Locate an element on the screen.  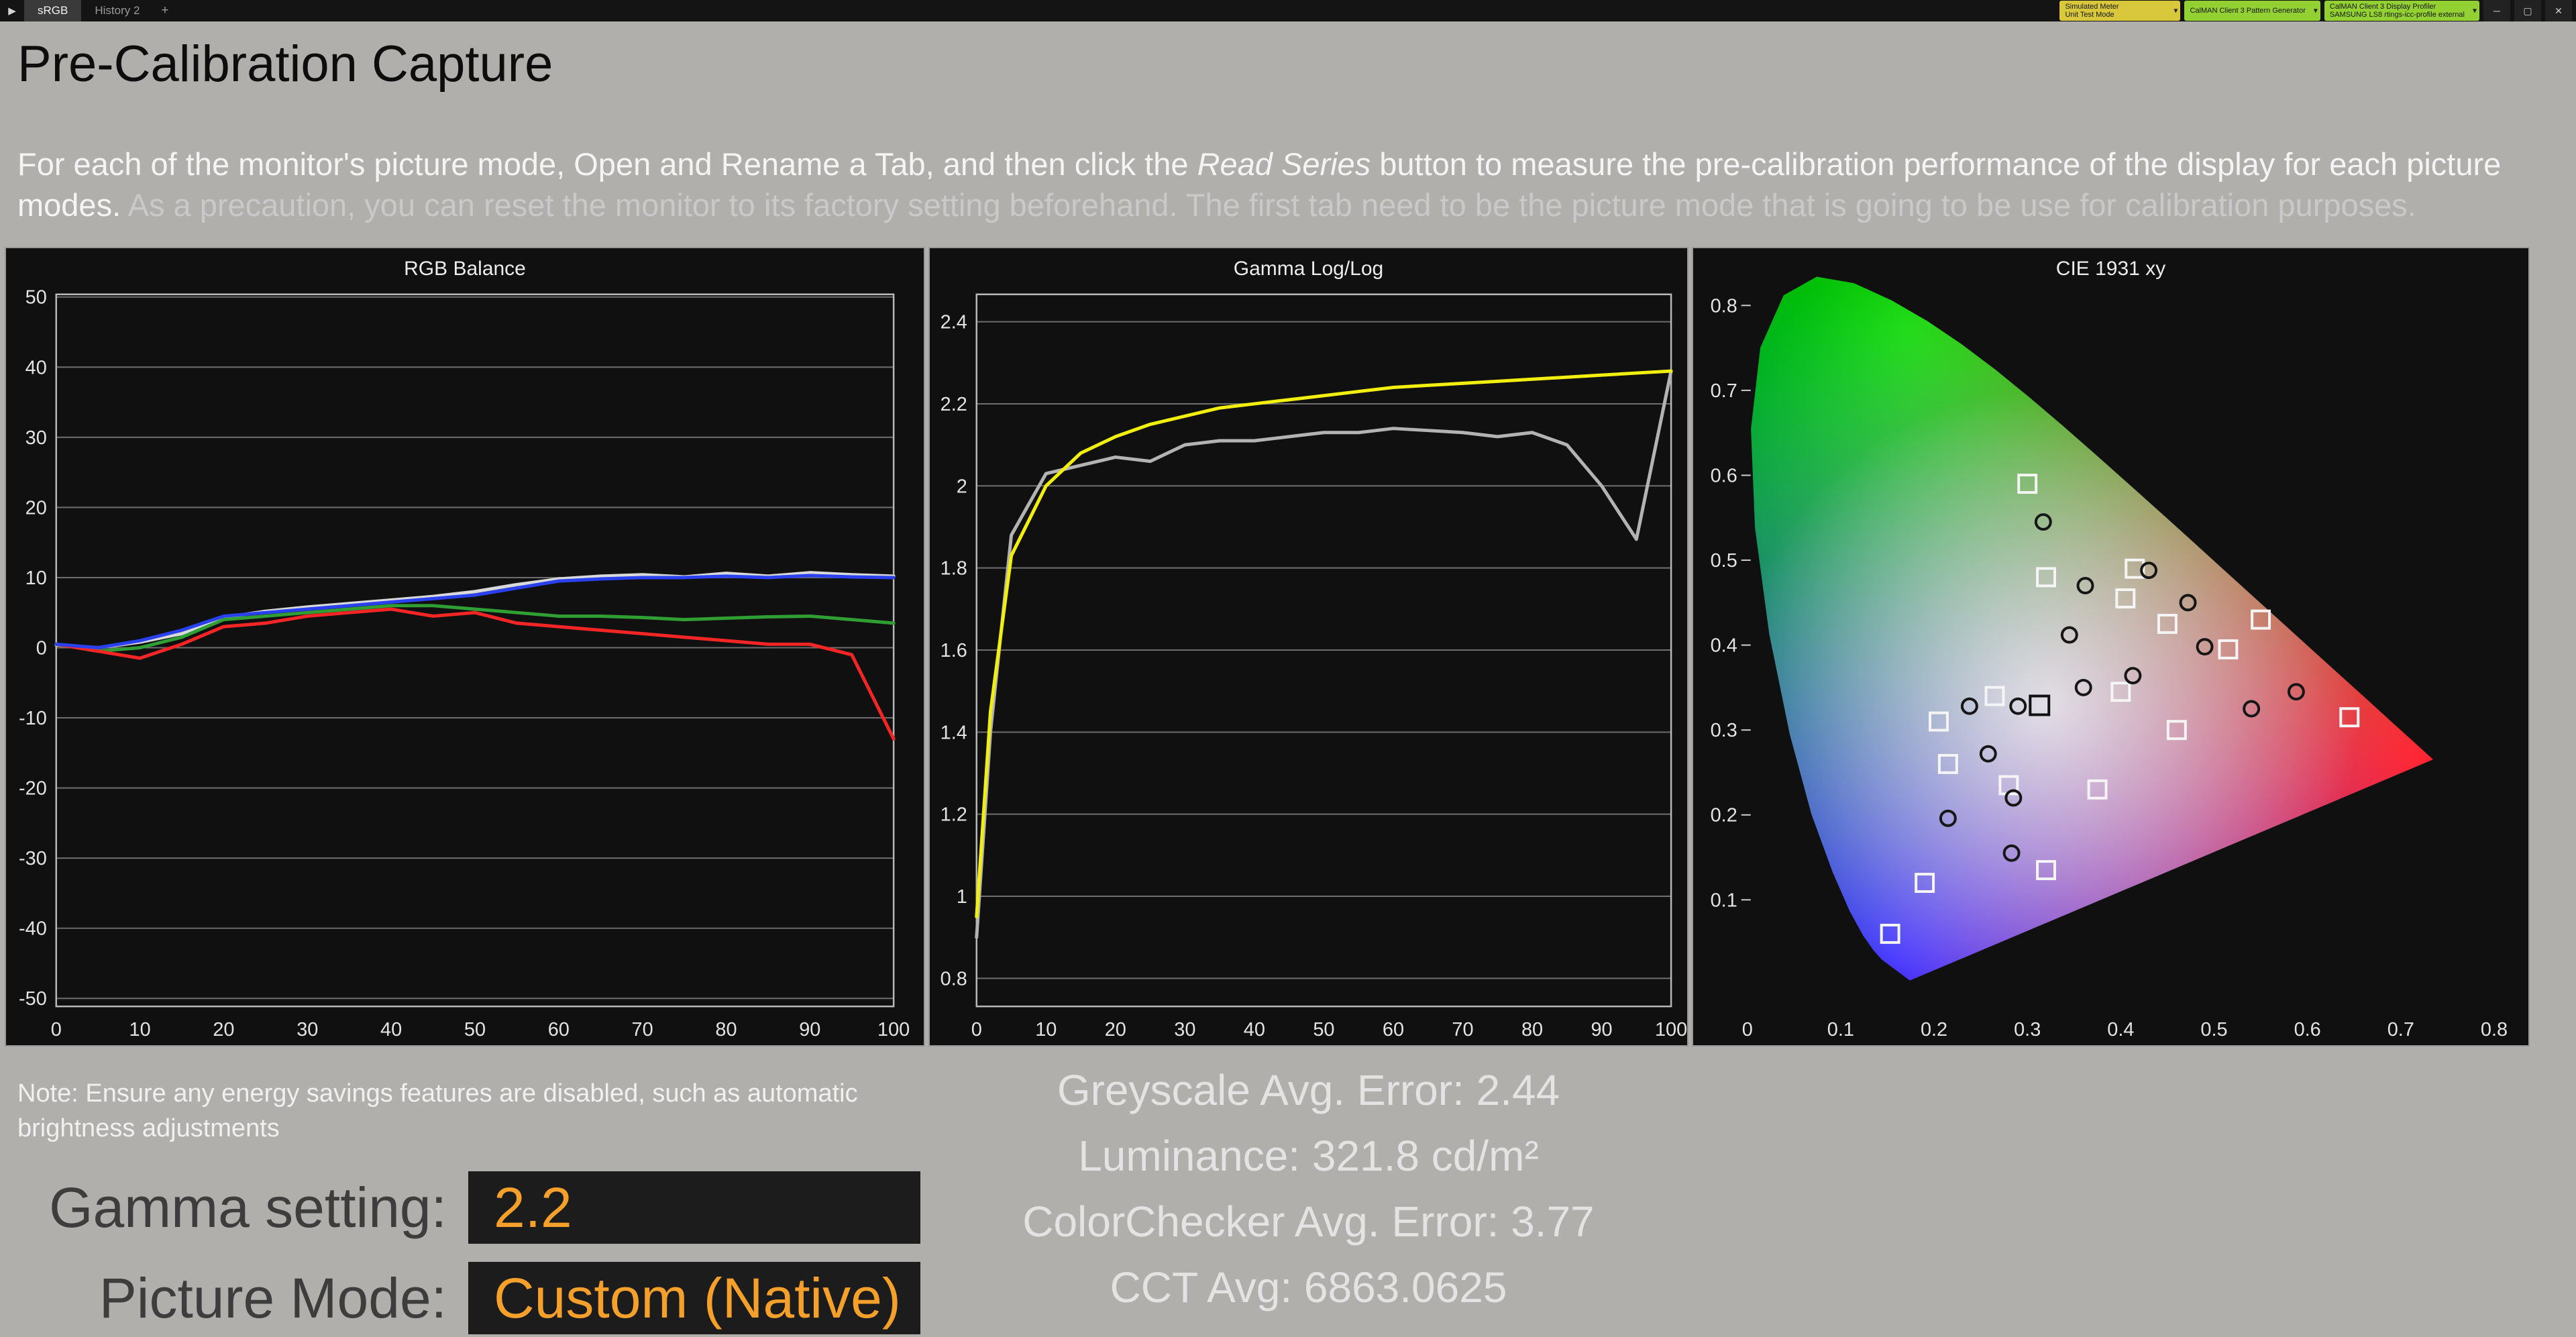
app-icon: ▶ is located at coordinates (12, 10).